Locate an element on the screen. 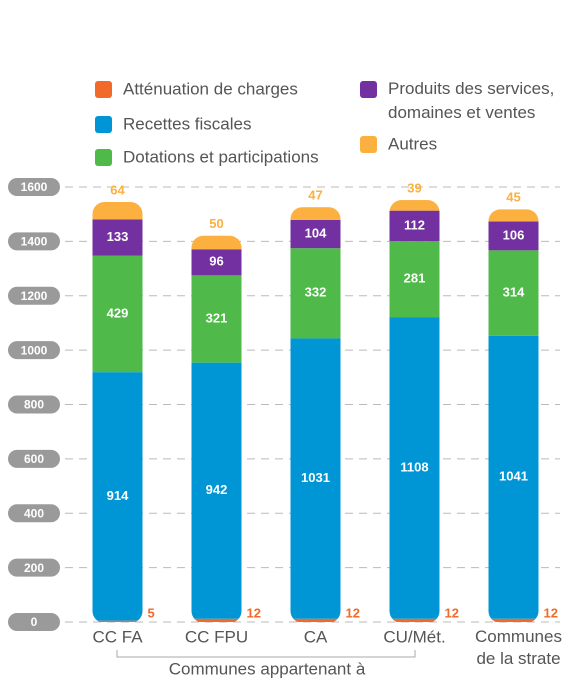  legend-label: Produits des services, domaines et ventes is located at coordinates (471, 100).